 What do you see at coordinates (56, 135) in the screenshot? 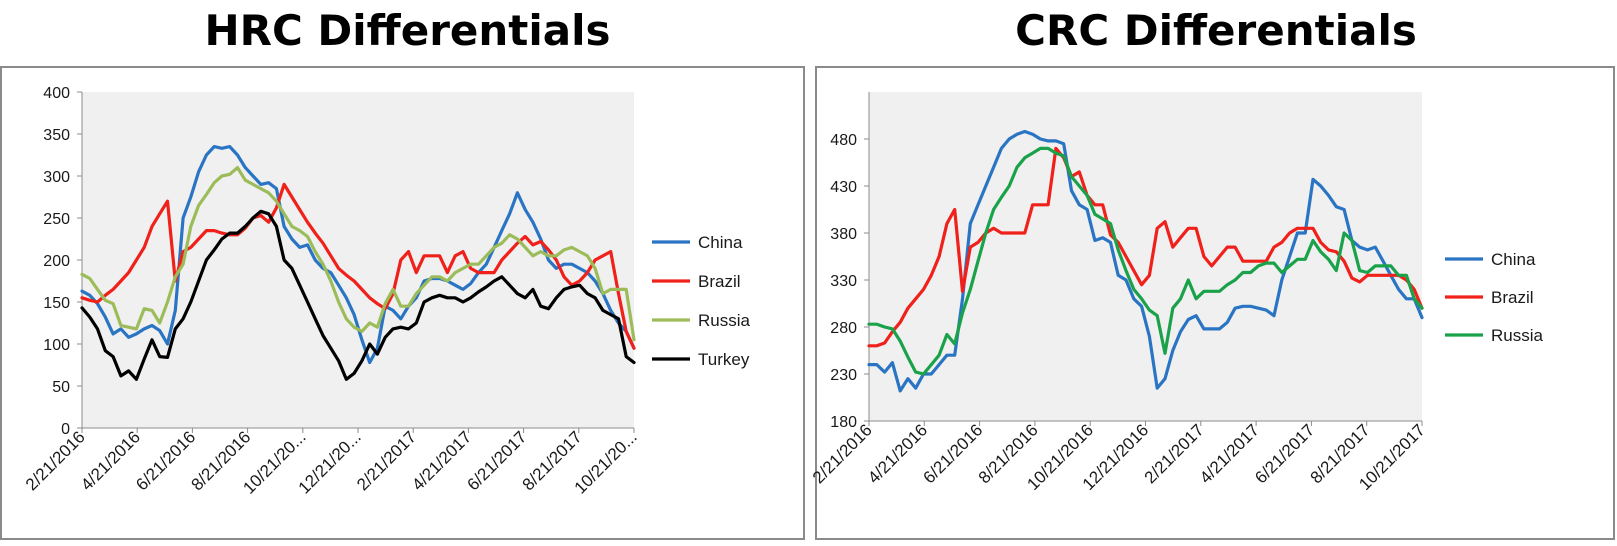
I see `hrc-y-tick-label: 350` at bounding box center [56, 135].